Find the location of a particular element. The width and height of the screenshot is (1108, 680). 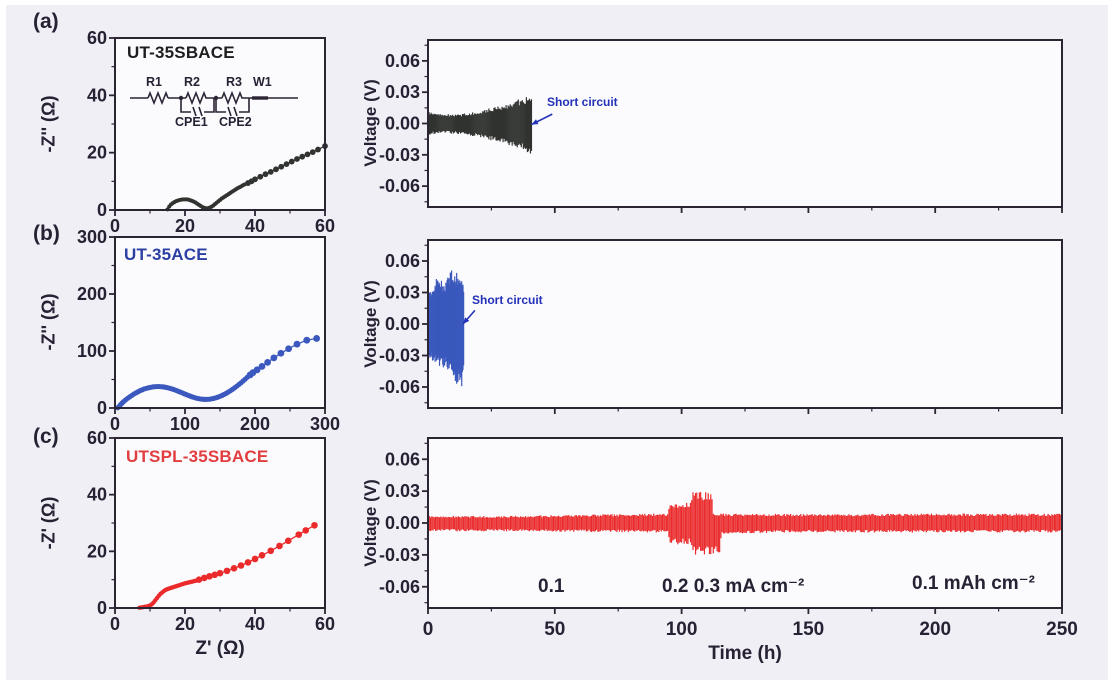

y-axis-label-nyquist-a: -Z'' (Ω) is located at coordinates (48, 124).